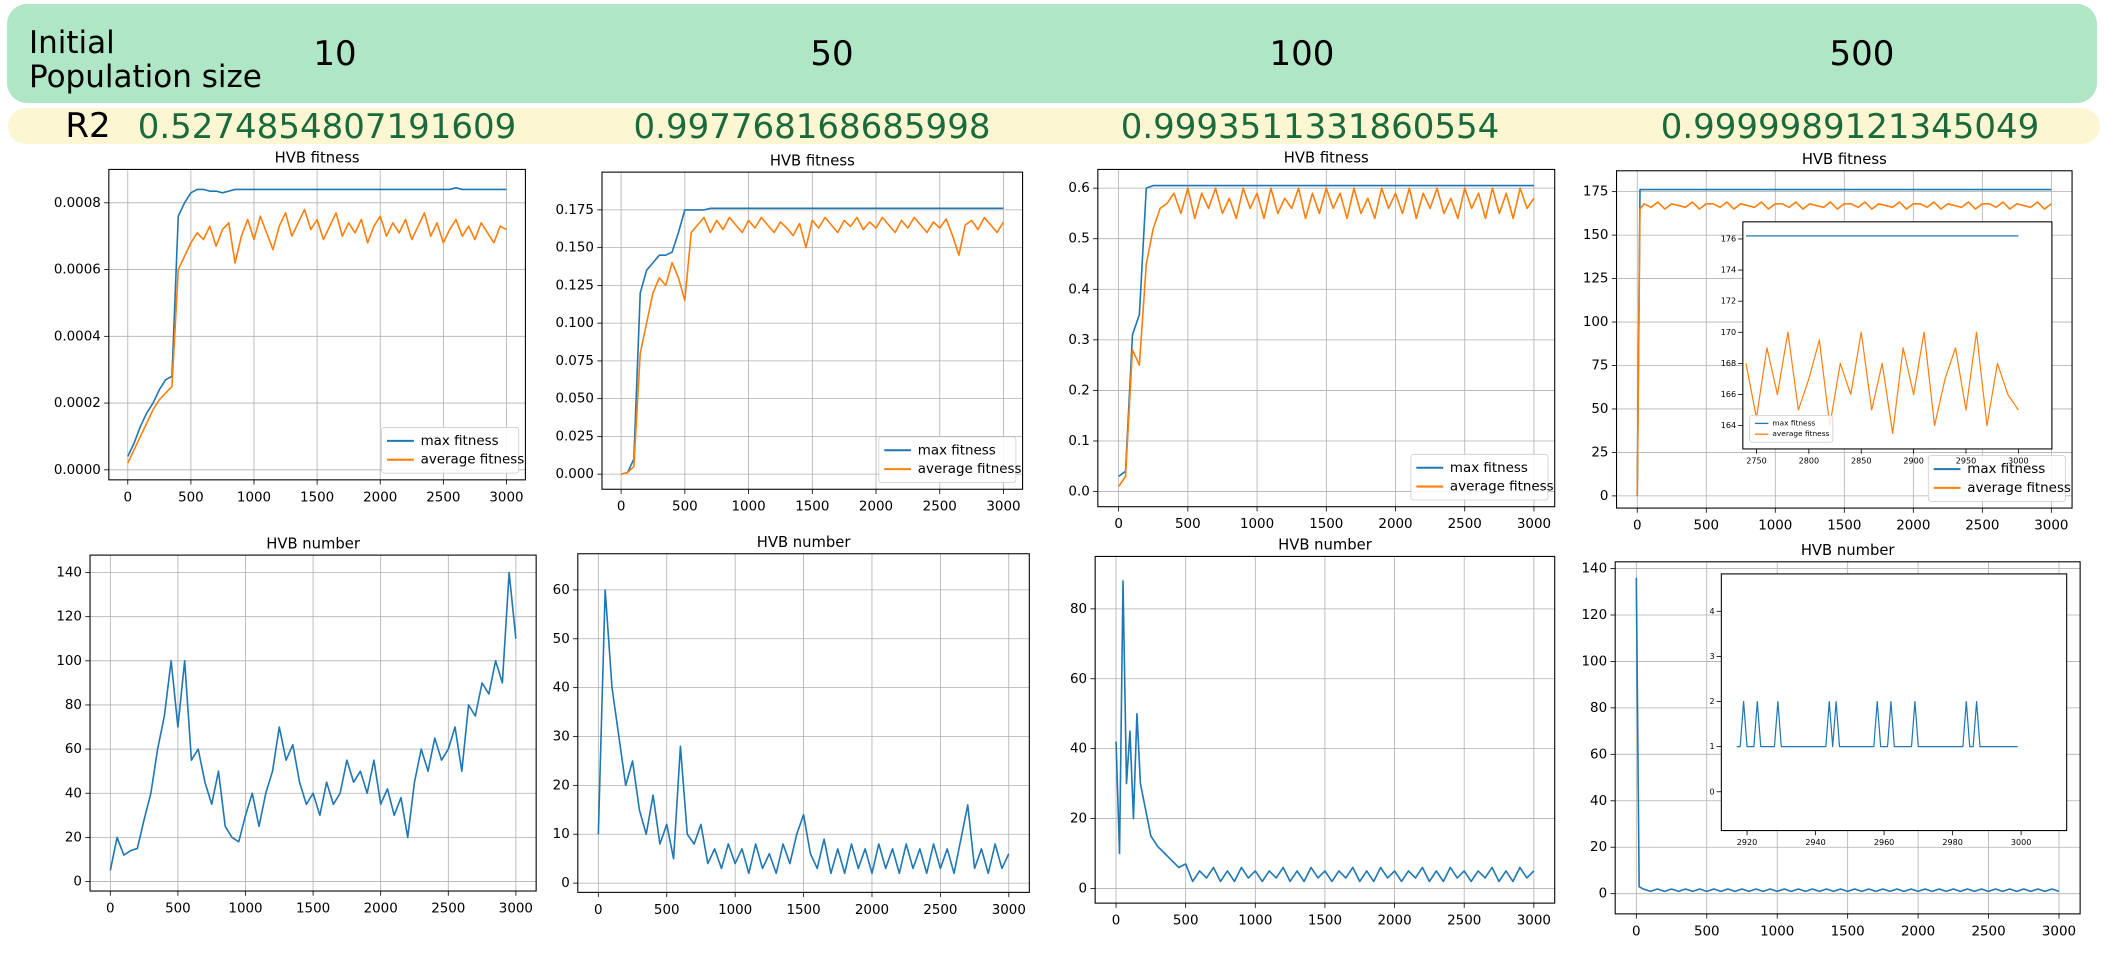  I want to click on y-tick-label: 10, so click(561, 834).